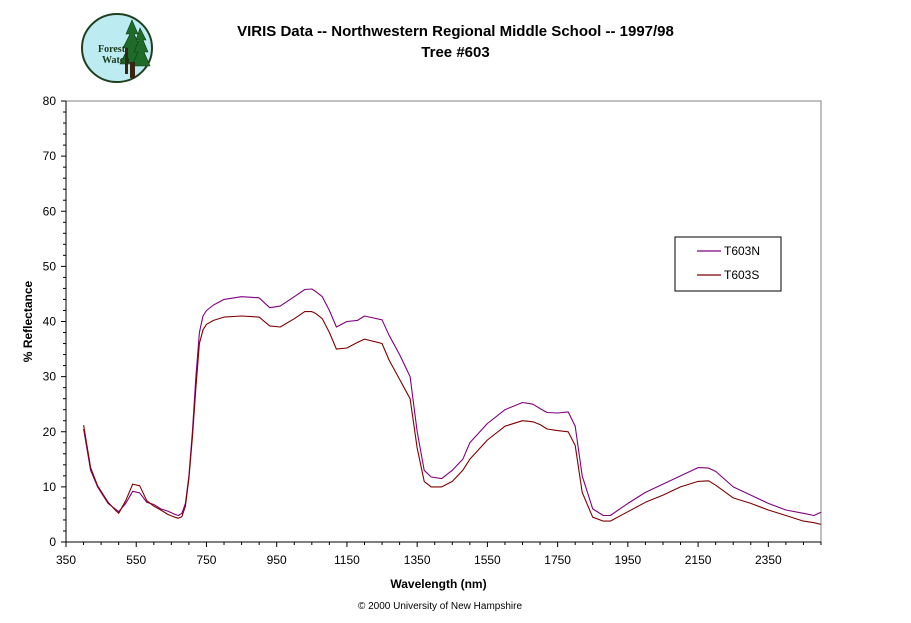  I want to click on y-tick-label: 60, so click(50, 211).